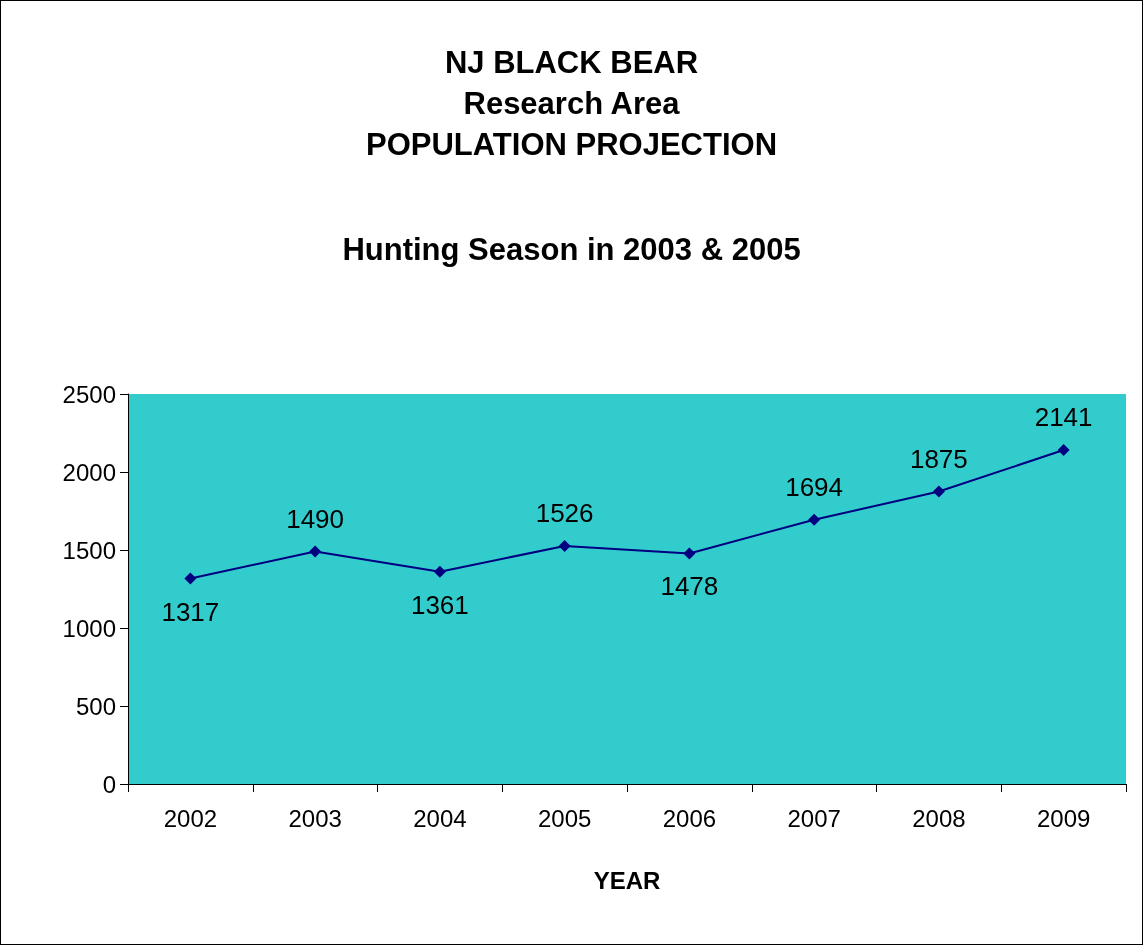  What do you see at coordinates (439, 604) in the screenshot?
I see `data-label: 1361` at bounding box center [439, 604].